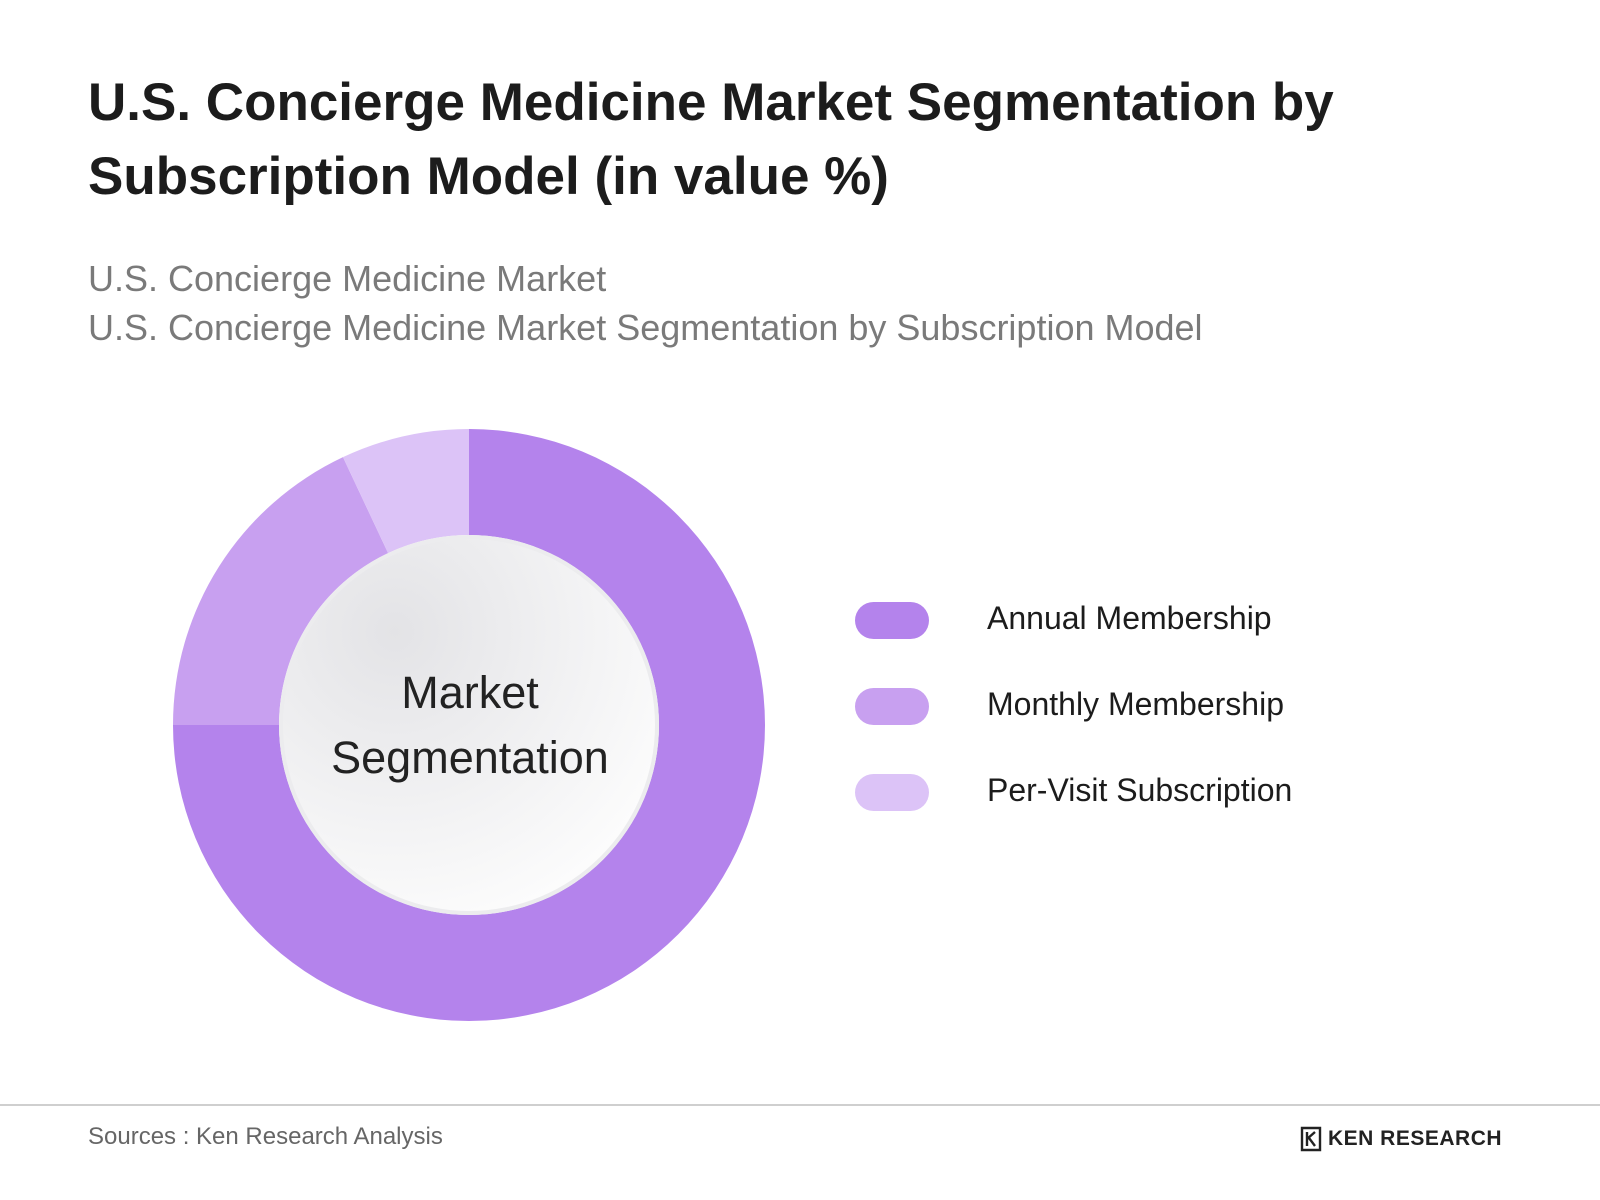  What do you see at coordinates (347, 278) in the screenshot?
I see `subtitle-line-1: U.S. Concierge Medicine Market` at bounding box center [347, 278].